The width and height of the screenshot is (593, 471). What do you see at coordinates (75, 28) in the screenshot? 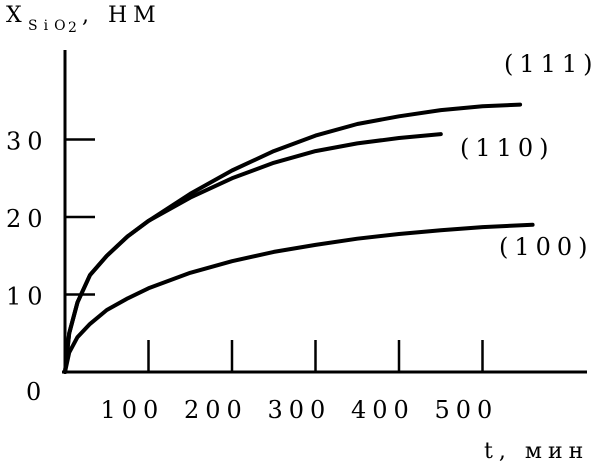
I see `y-axis-title-sub2: 2` at bounding box center [75, 28].